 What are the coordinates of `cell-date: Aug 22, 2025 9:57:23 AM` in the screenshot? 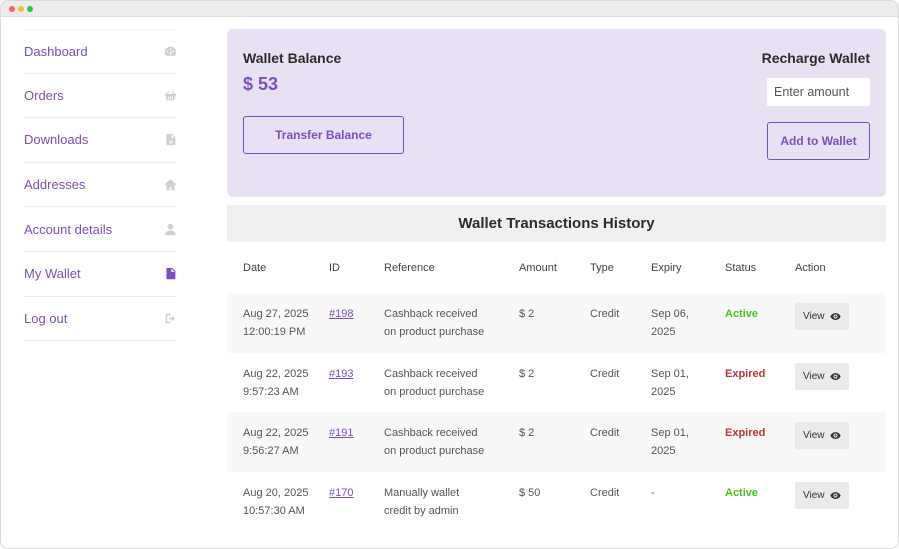 It's located at (278, 382).